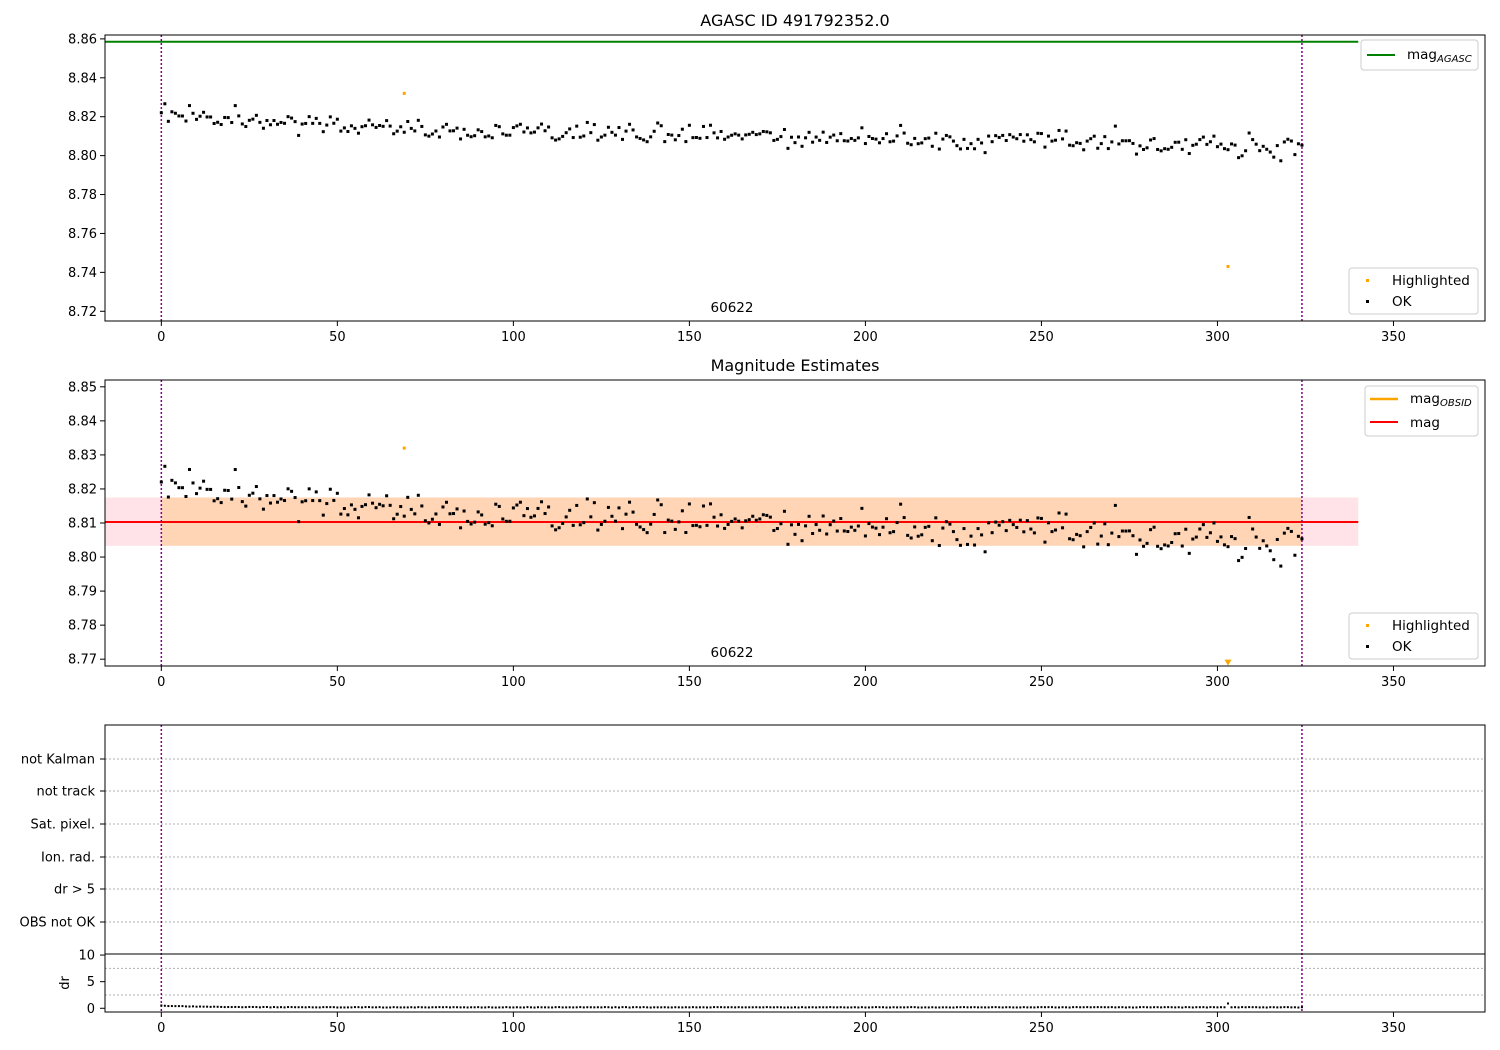 The image size is (1500, 1050). What do you see at coordinates (58, 760) in the screenshot?
I see `flag-label: not Kalman` at bounding box center [58, 760].